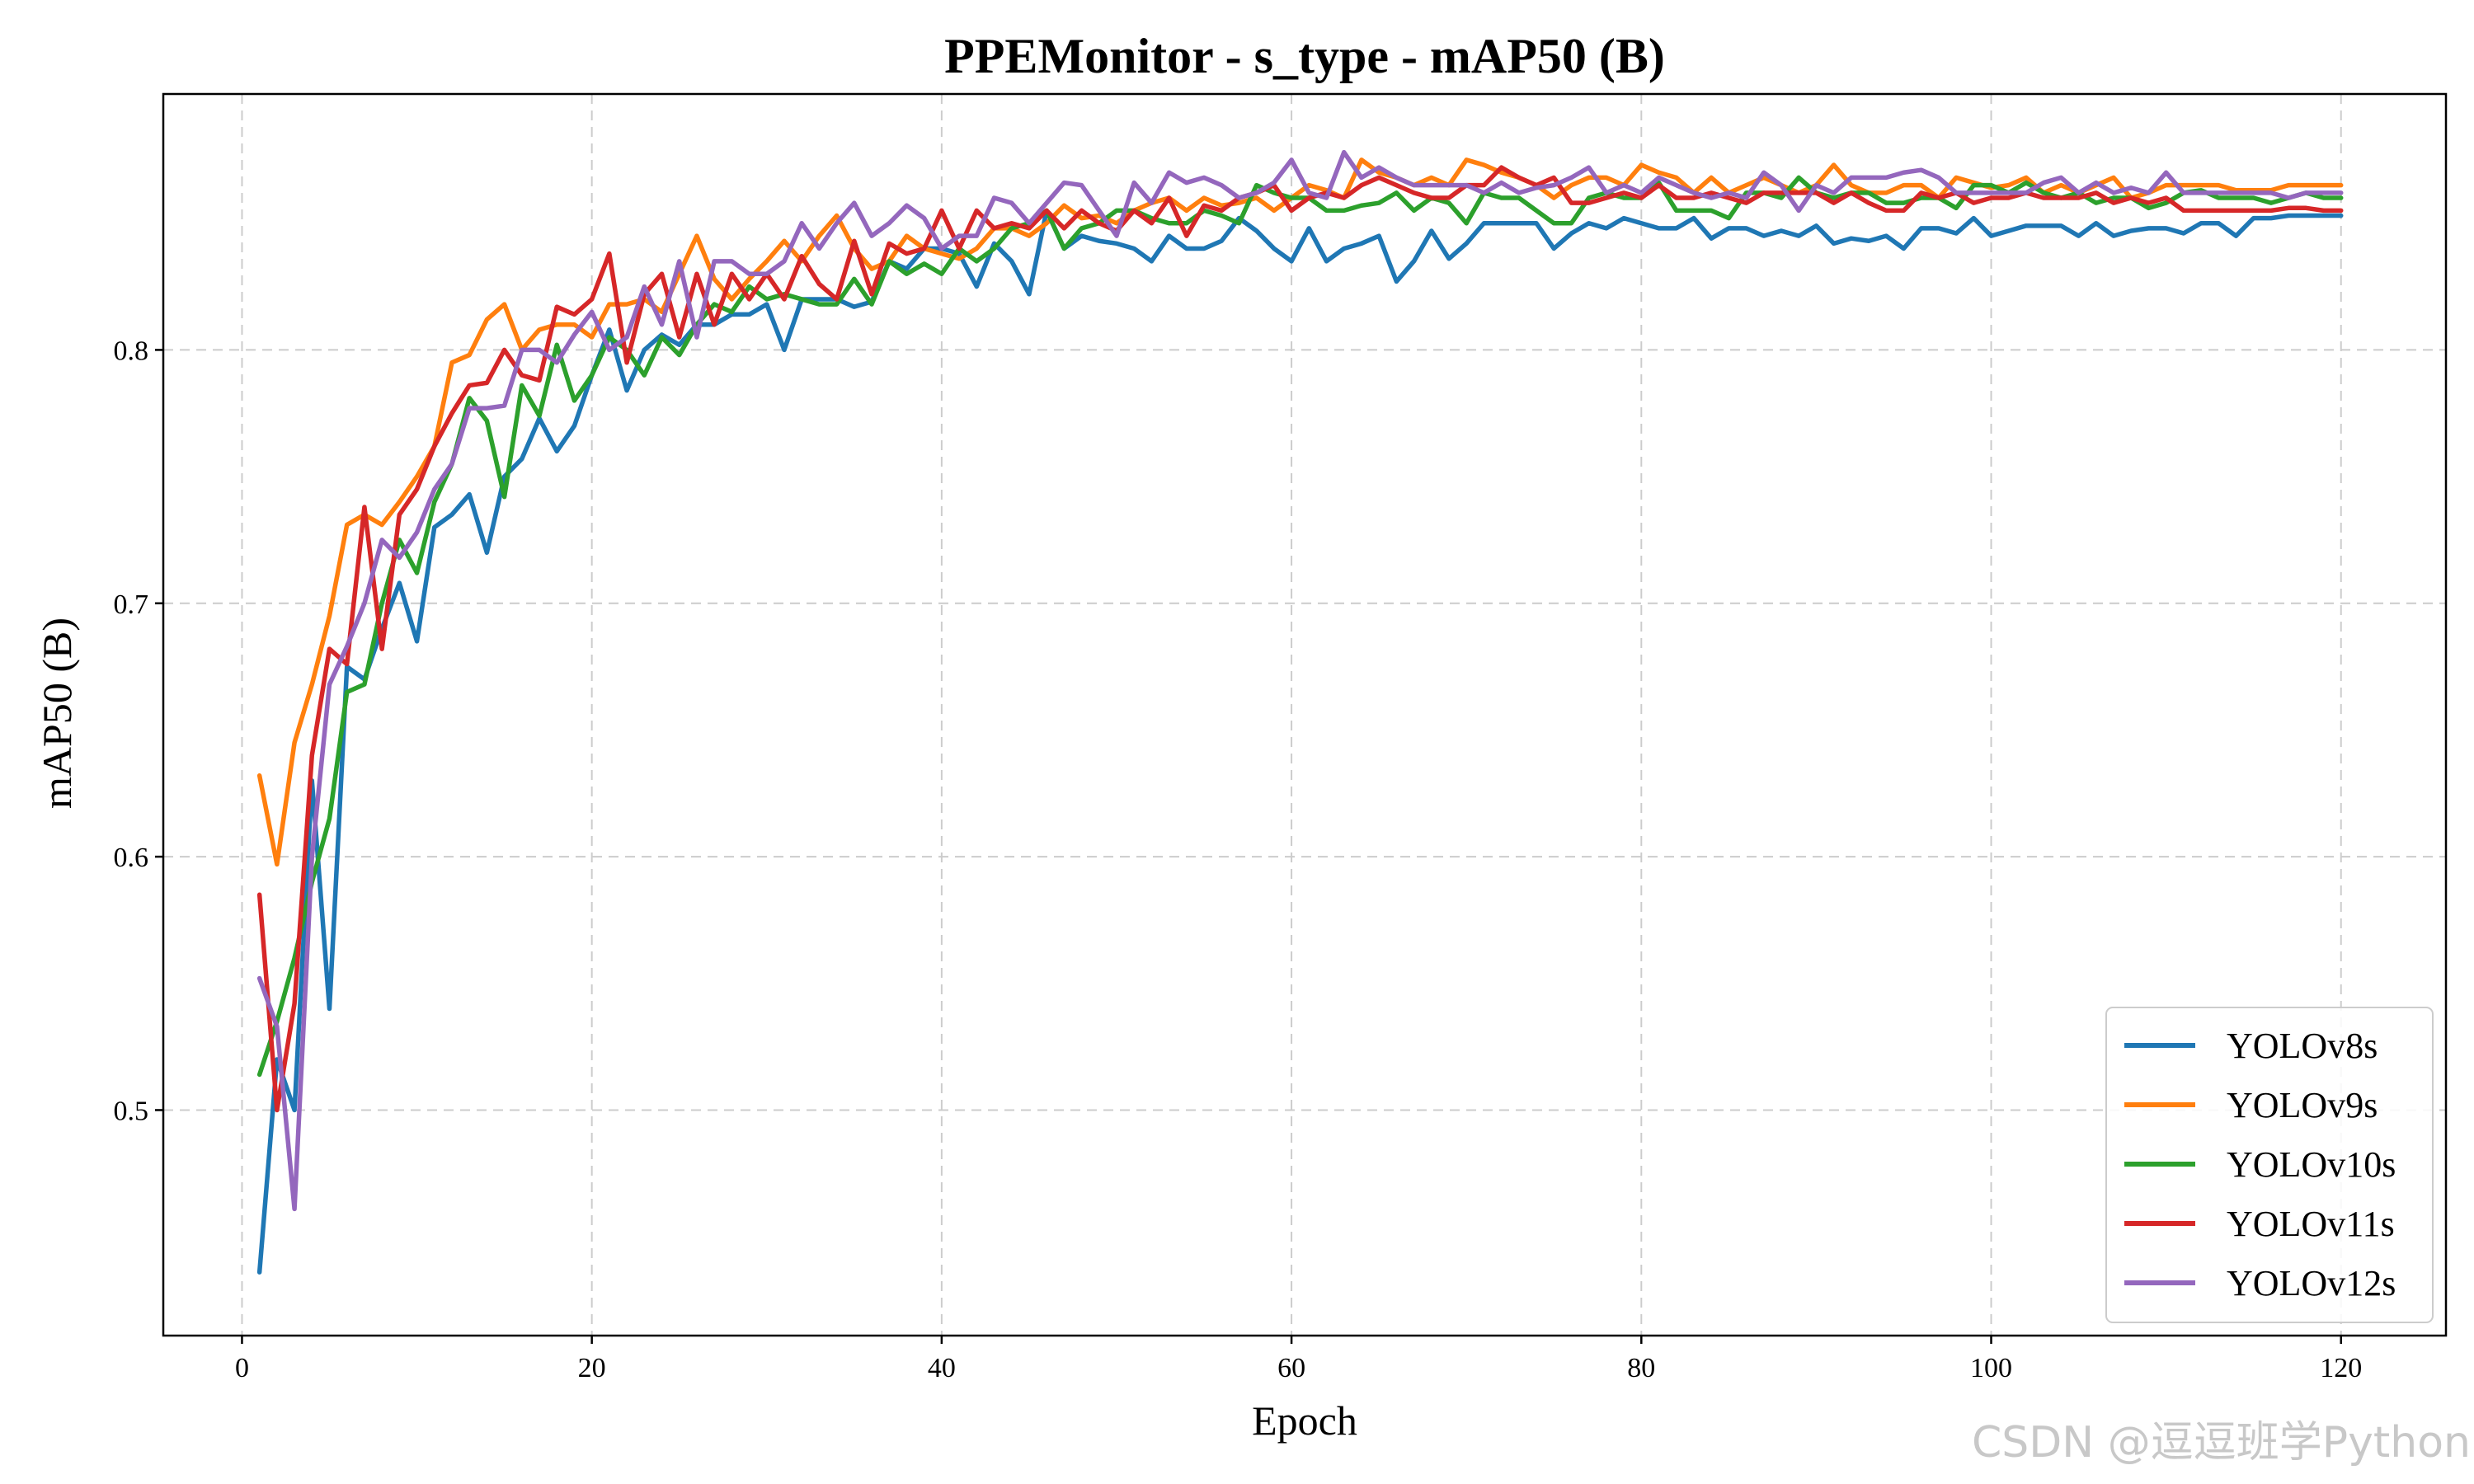 This screenshot has width=2474, height=1484. Describe the element at coordinates (131, 604) in the screenshot. I see `y-tick-label: 0.7` at that location.